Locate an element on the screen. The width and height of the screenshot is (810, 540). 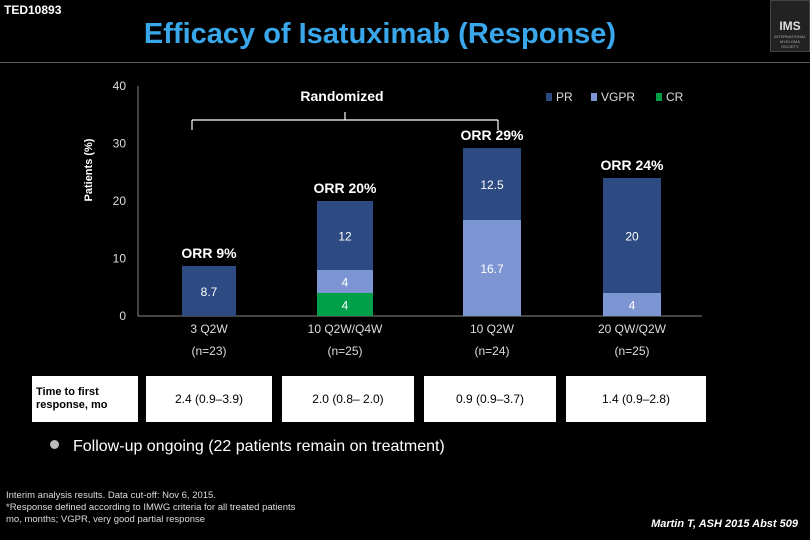
slide-title: Efficacy of Isatuximab (Response) is located at coordinates (380, 34).